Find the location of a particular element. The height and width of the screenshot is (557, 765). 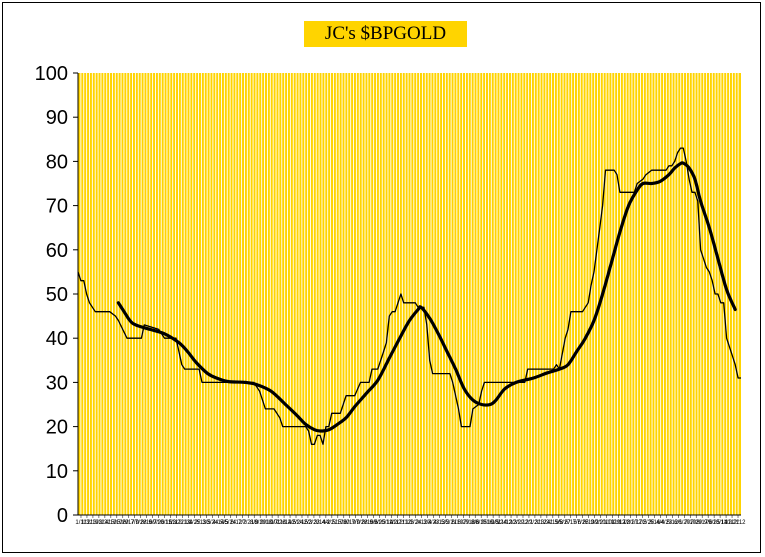

x-tick-label: 7/28 is located at coordinates (141, 523).